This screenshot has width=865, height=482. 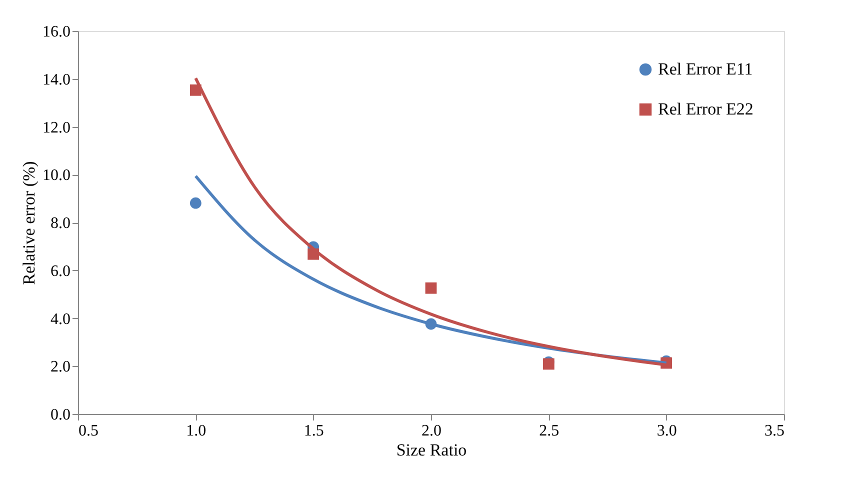 What do you see at coordinates (196, 431) in the screenshot?
I see `x-tick-label: 1.0` at bounding box center [196, 431].